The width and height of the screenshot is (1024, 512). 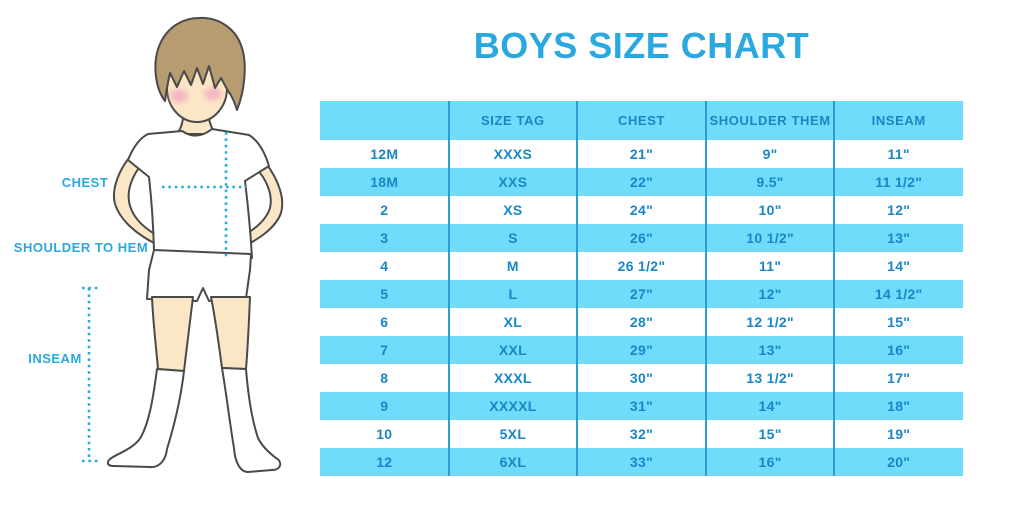 I want to click on table-cell: 9.5", so click(x=770, y=182).